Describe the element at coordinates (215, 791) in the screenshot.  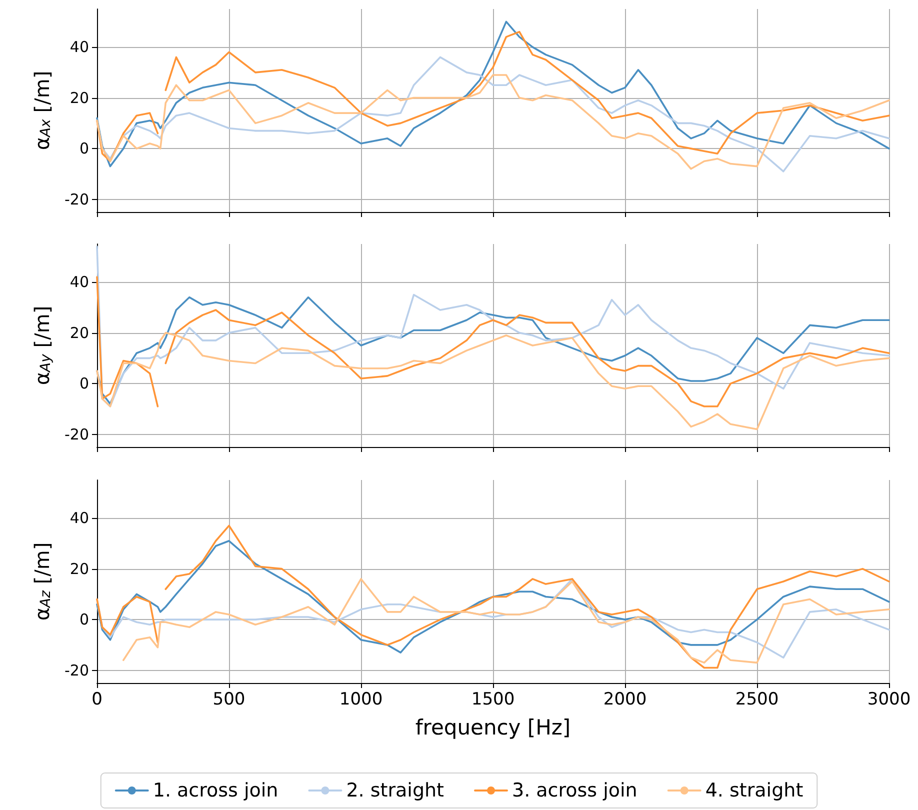
I see `legend-label: 1. across join` at that location.